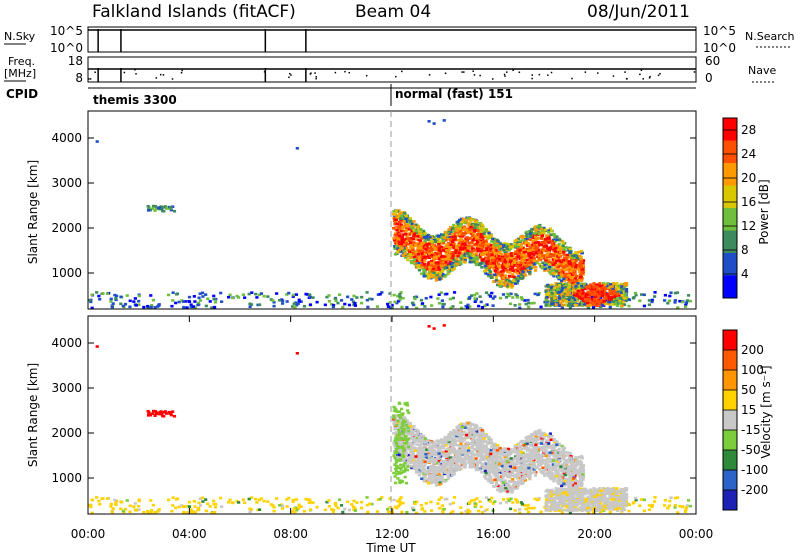  What do you see at coordinates (454, 94) in the screenshot?
I see `cpid-segment-2: normal (fast) 151` at bounding box center [454, 94].